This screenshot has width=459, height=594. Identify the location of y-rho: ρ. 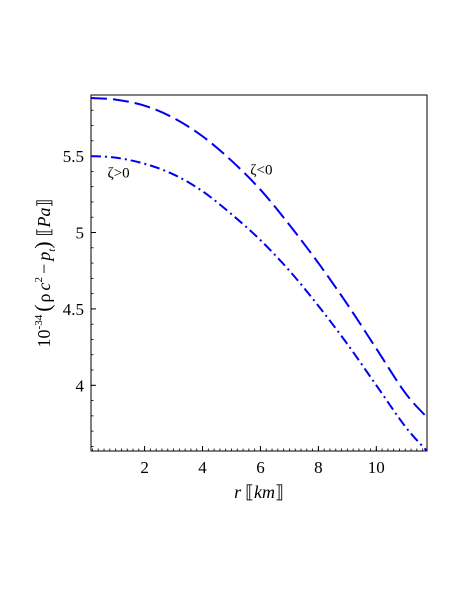
(44, 297).